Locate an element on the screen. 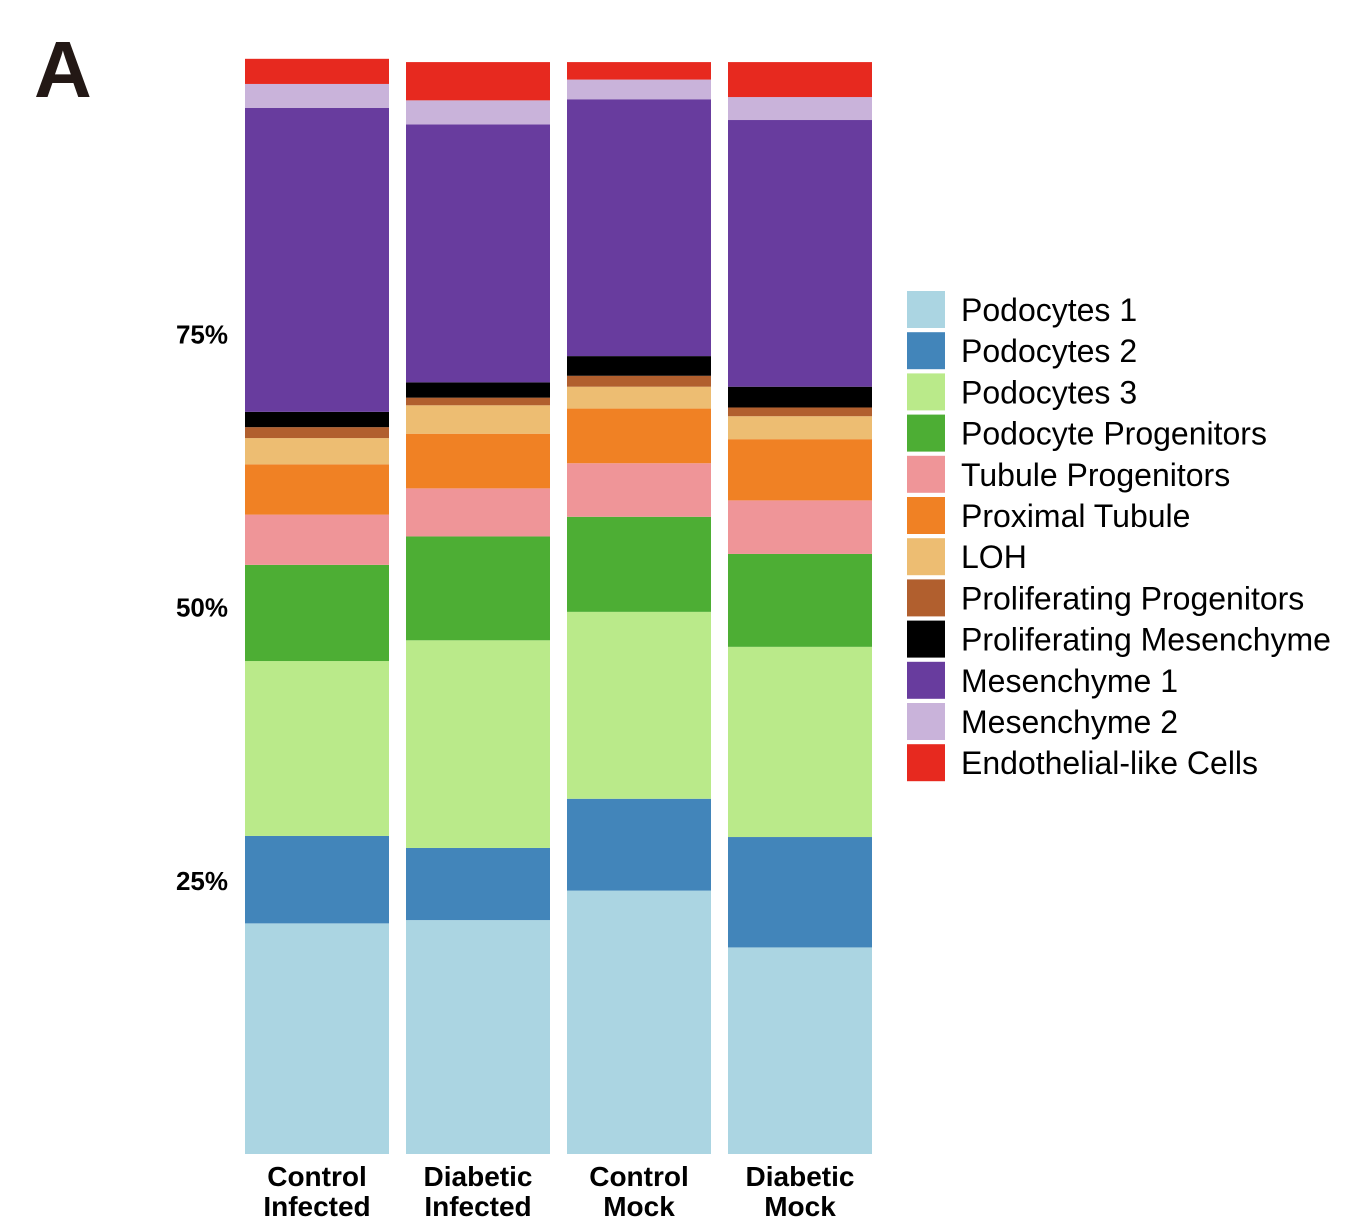  legend-label: Podocytes 2 is located at coordinates (1049, 351).